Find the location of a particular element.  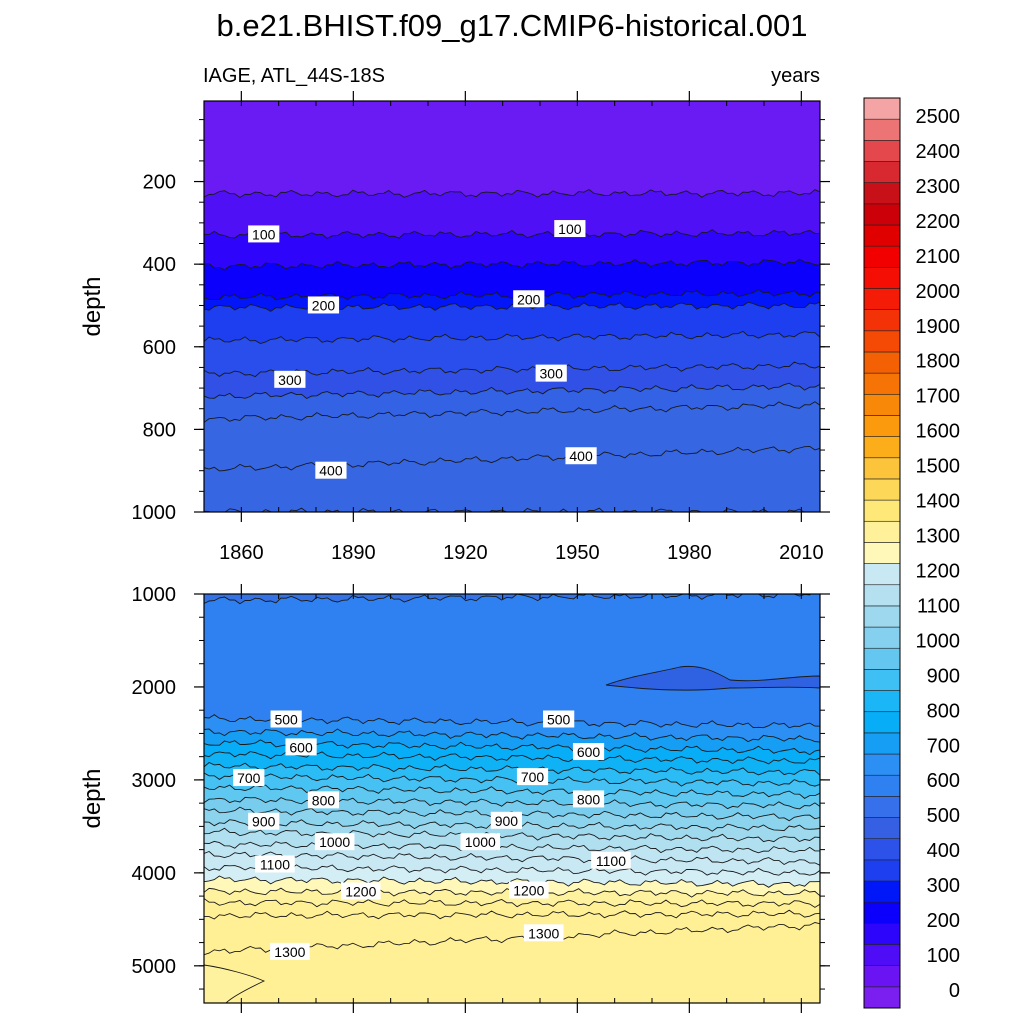

colorbar-label: 1200 is located at coordinates (938, 571).